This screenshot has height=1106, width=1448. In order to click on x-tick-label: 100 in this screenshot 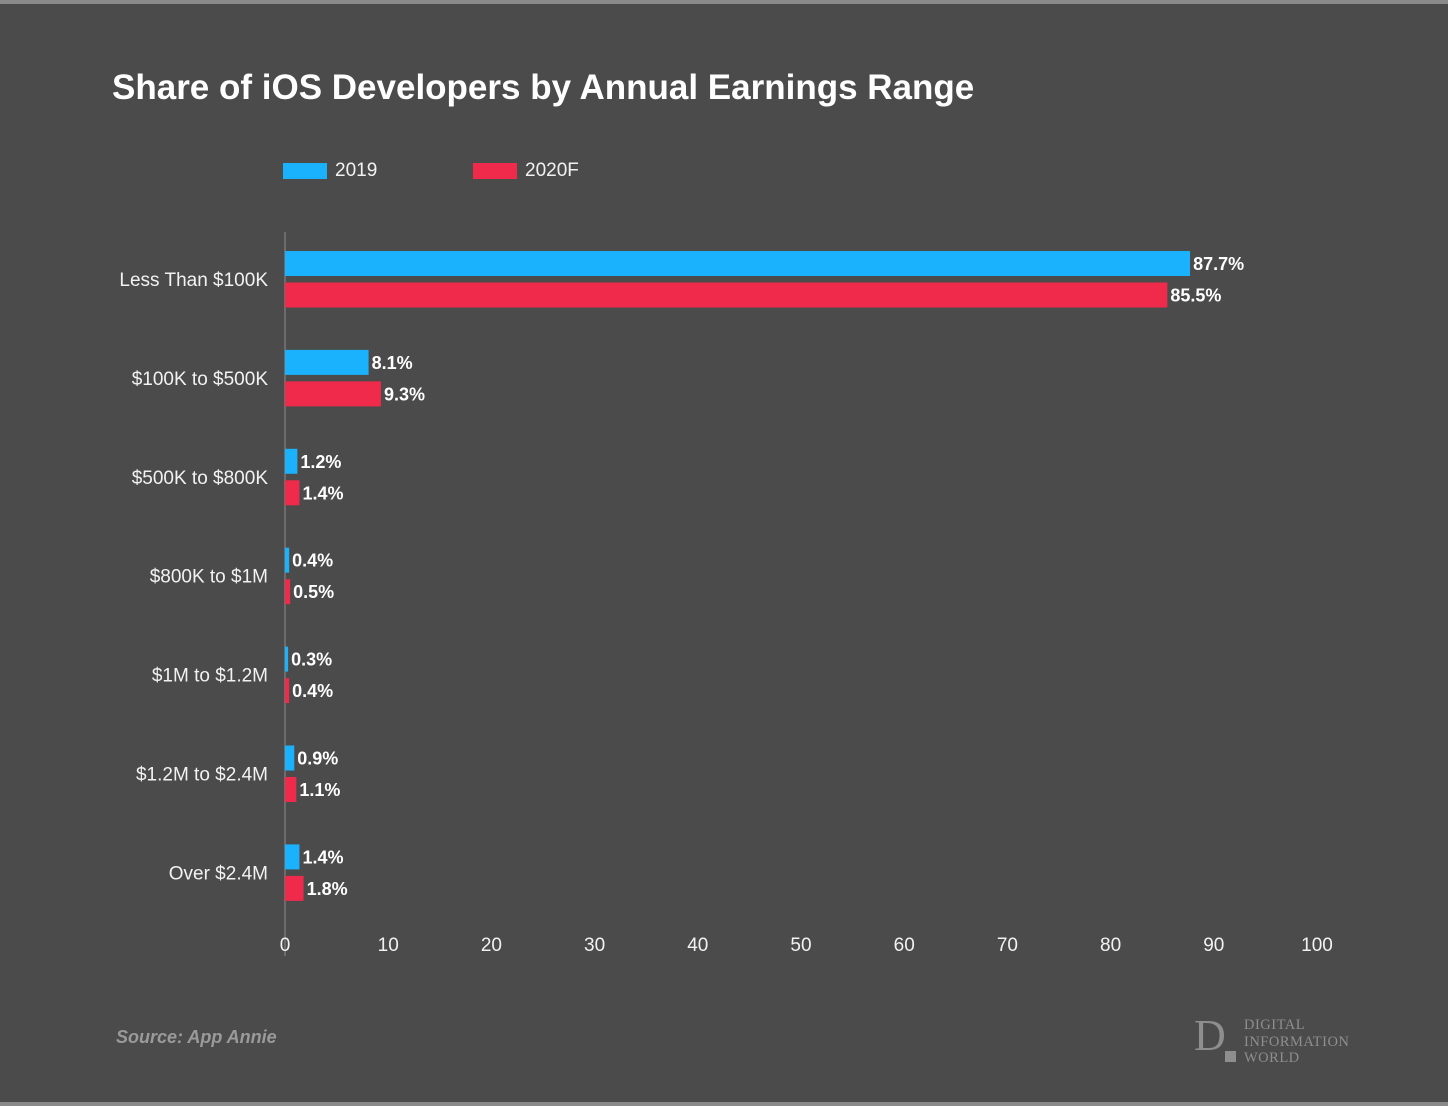, I will do `click(1317, 945)`.